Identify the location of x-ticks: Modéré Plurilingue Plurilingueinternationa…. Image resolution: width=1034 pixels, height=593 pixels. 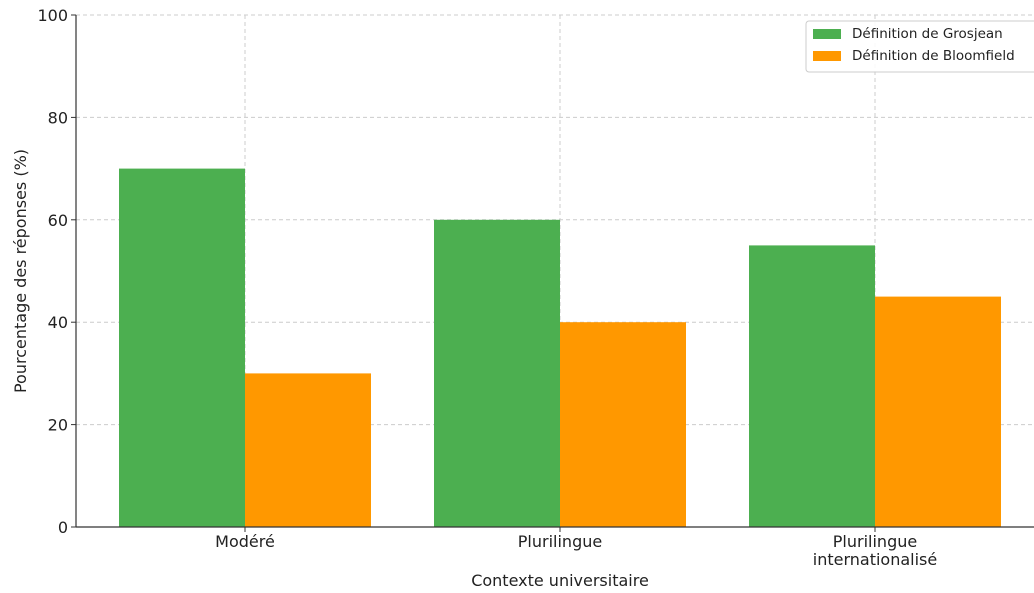
(576, 548).